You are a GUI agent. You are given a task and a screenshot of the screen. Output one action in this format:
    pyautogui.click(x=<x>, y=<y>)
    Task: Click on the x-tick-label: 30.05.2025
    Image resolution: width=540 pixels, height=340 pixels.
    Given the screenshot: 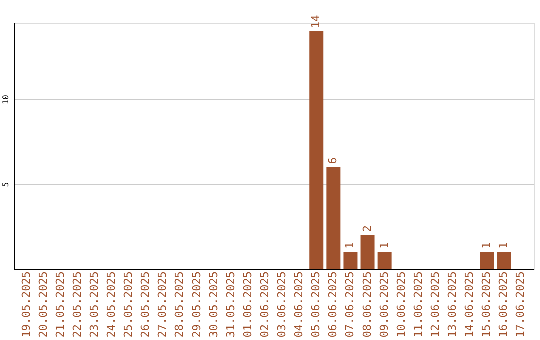 What is the action you would take?
    pyautogui.click(x=213, y=305)
    